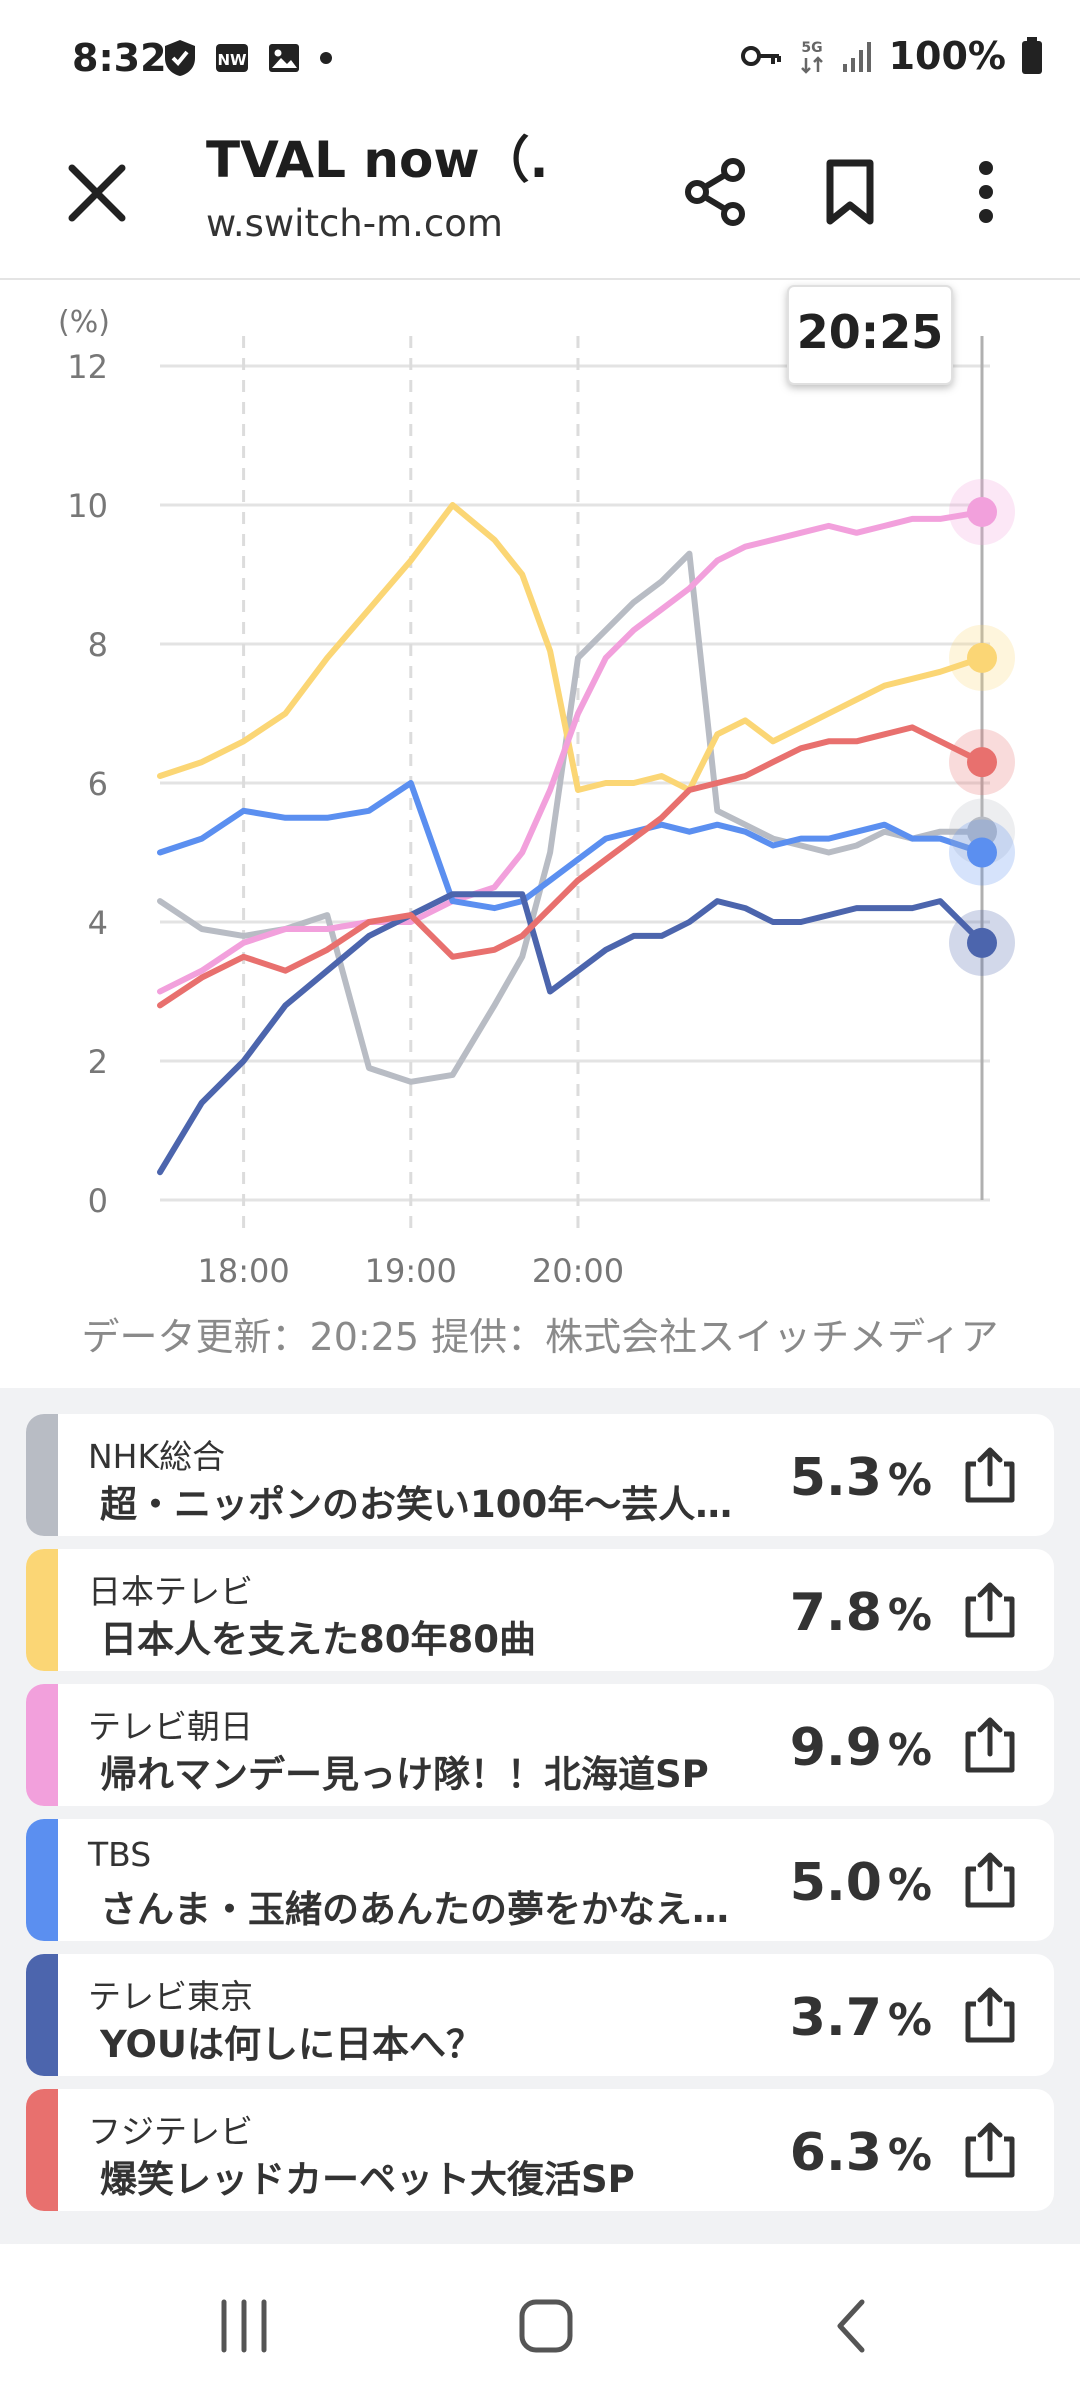 Image resolution: width=1080 pixels, height=2400 pixels. I want to click on close-button, so click(97, 193).